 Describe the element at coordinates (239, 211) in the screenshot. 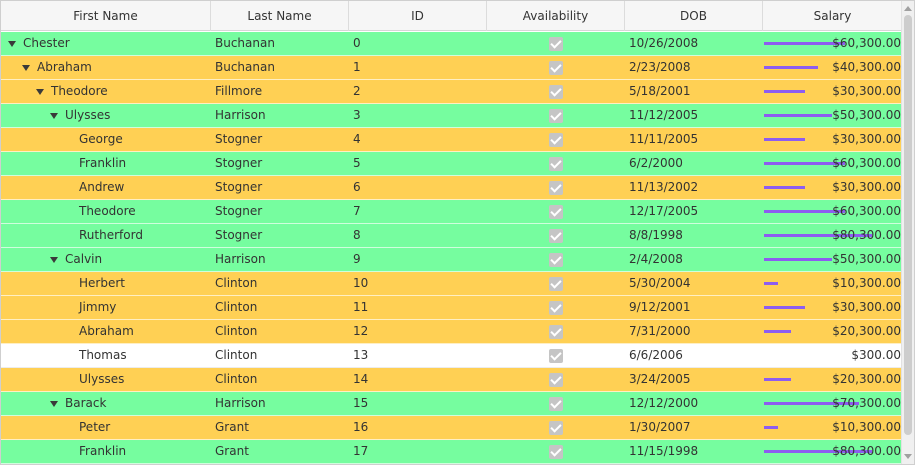

I see `cell-last-name: Stogner` at that location.